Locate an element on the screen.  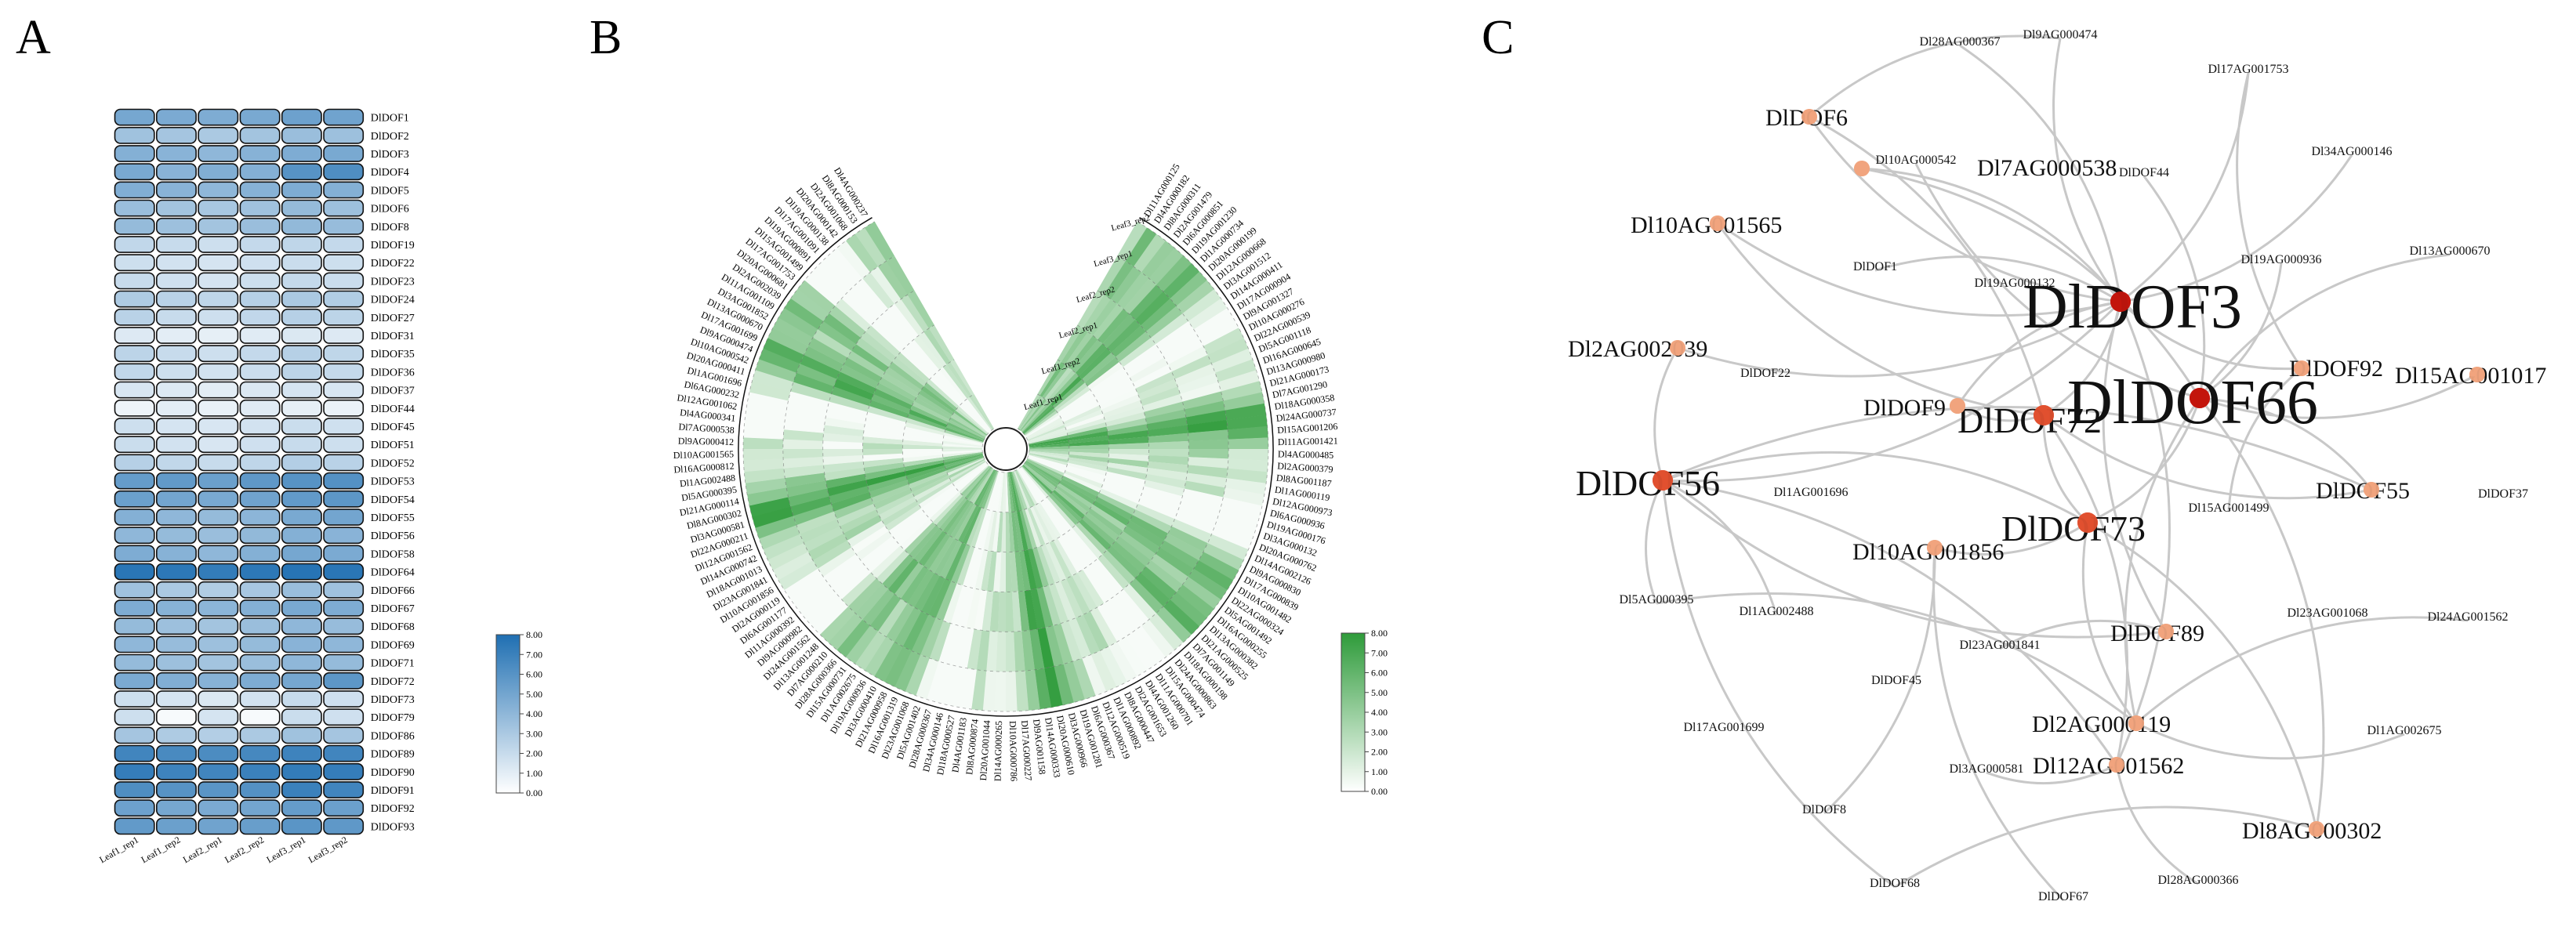
row-label: DlDOF91 is located at coordinates (393, 791).